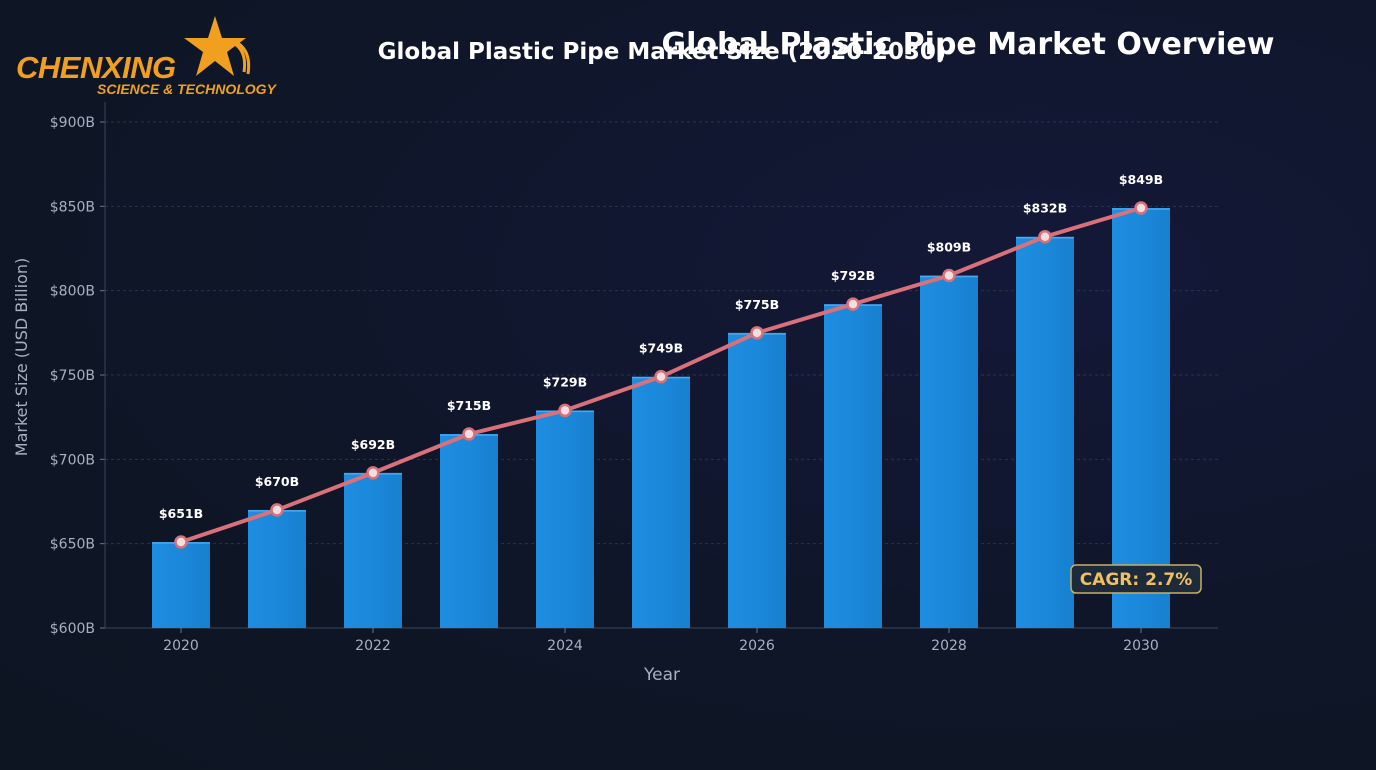 The image size is (1376, 770). I want to click on swoosh-icon, so click(238, 56).